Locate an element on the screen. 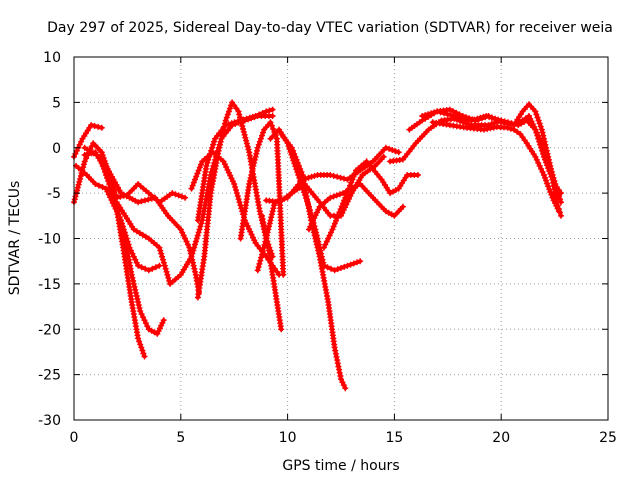 This screenshot has height=480, width=640. y-tick-label: -15 is located at coordinates (49, 285).